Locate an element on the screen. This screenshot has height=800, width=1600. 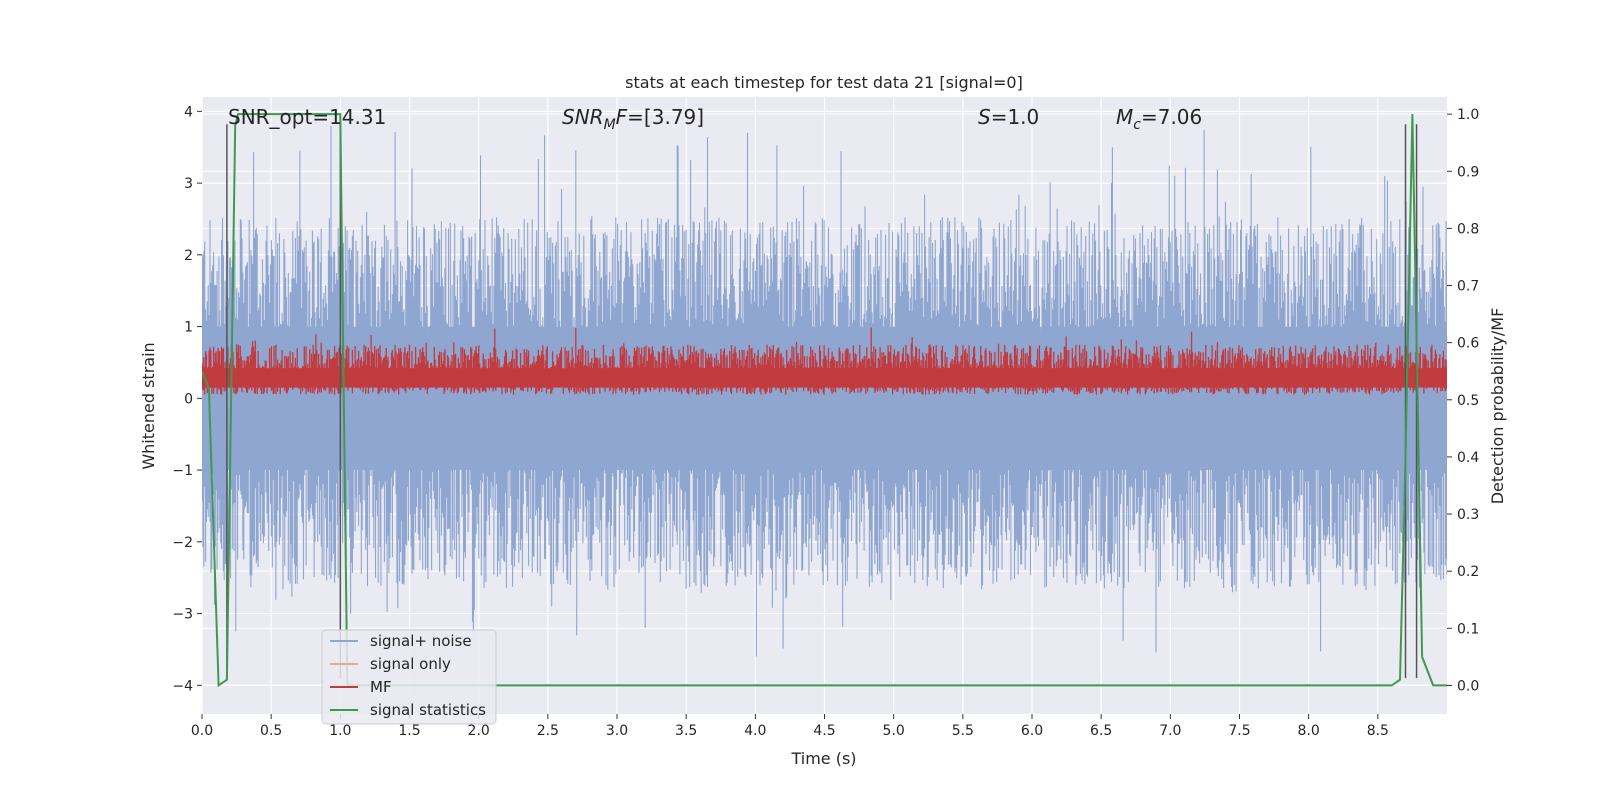
x-tick-label: 5.0 is located at coordinates (894, 731).